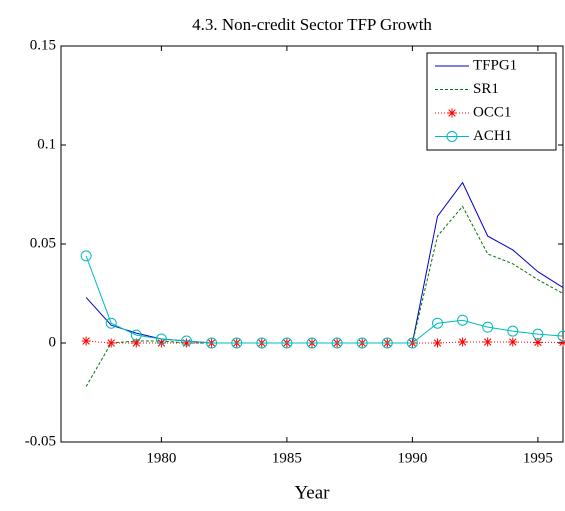  What do you see at coordinates (53, 342) in the screenshot?
I see `y-tick-label: 0` at bounding box center [53, 342].